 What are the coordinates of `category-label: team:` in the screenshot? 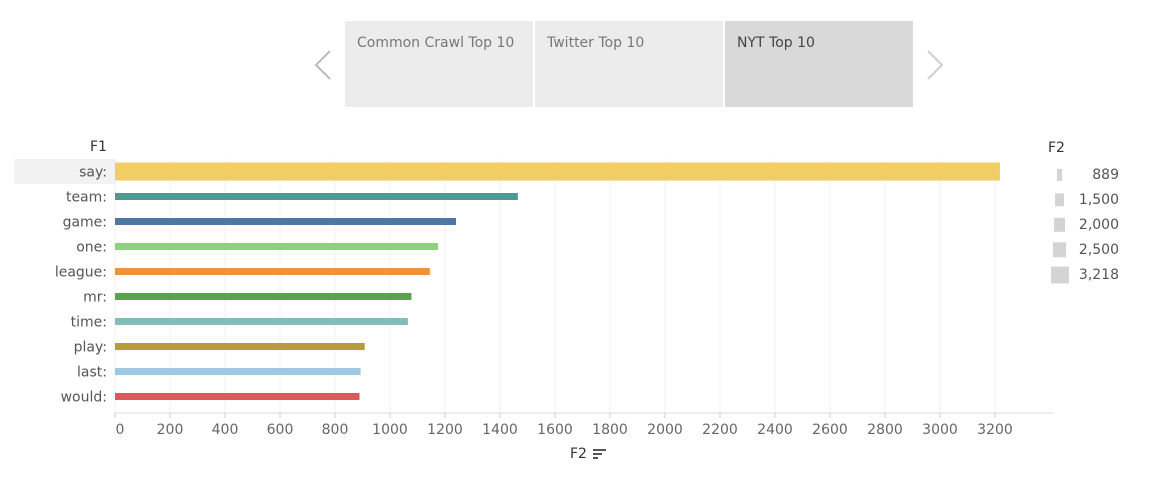 It's located at (86, 198).